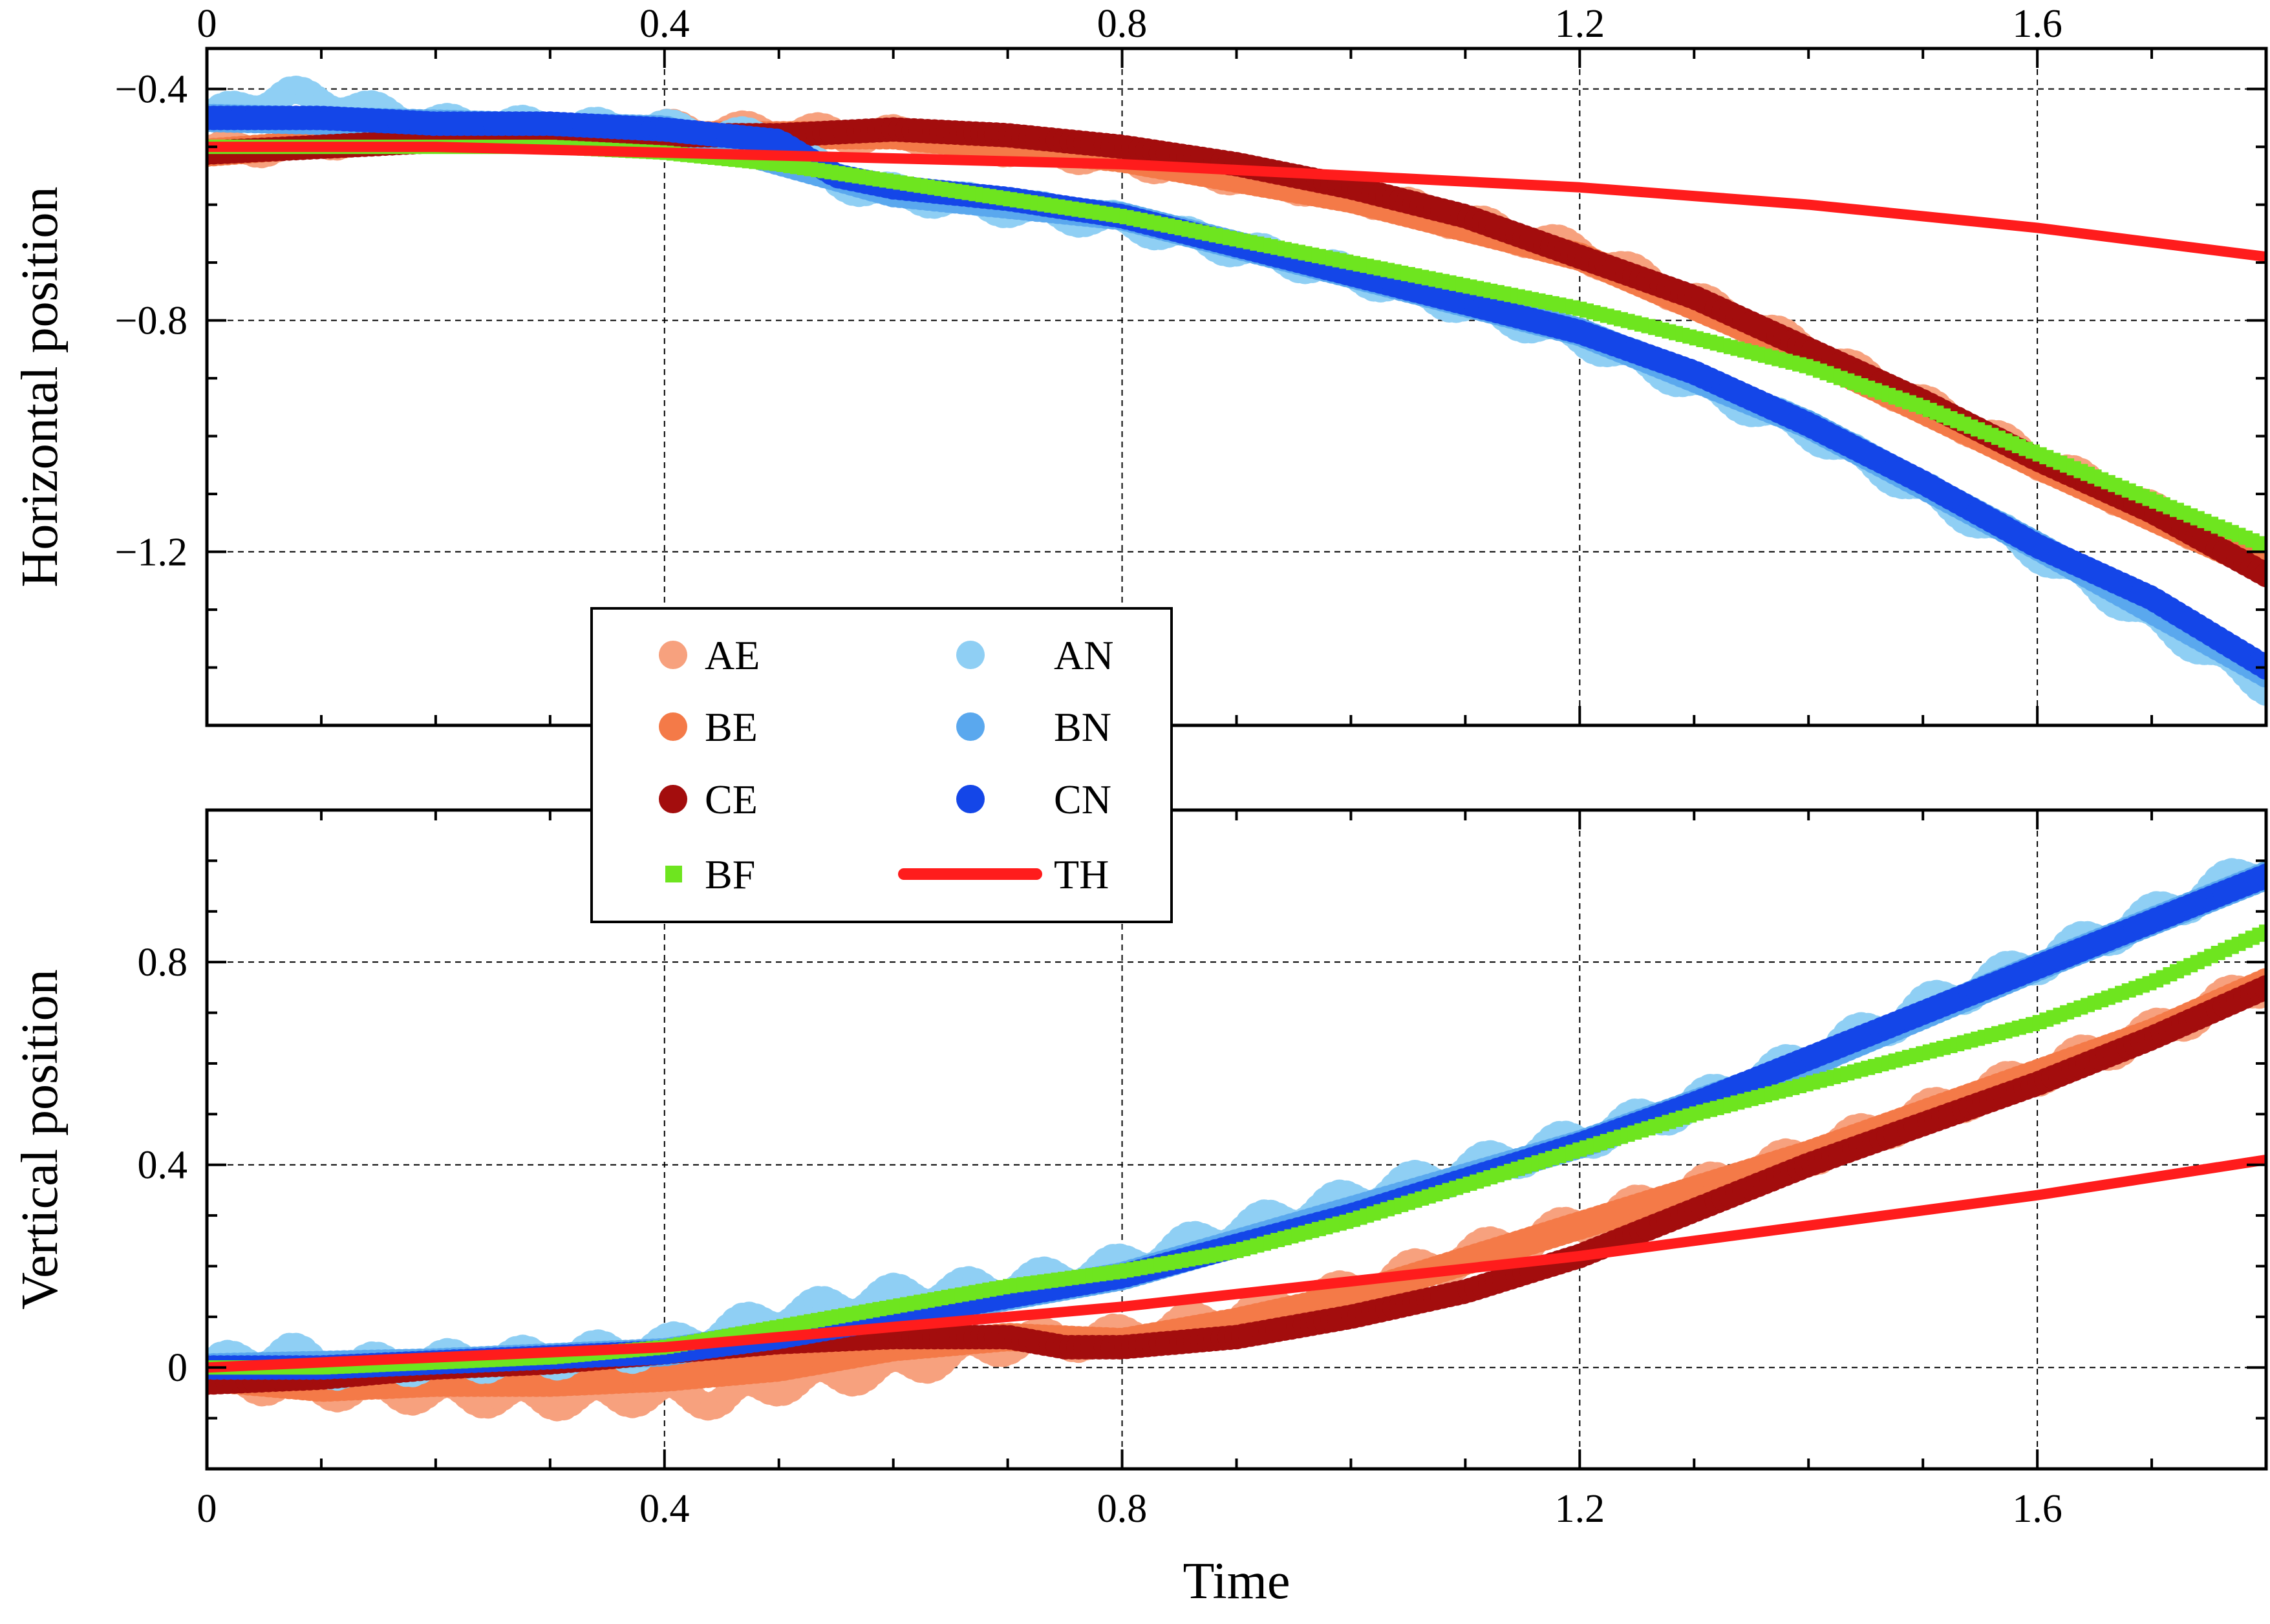  I want to click on legend-label-ce: CE, so click(731, 799).